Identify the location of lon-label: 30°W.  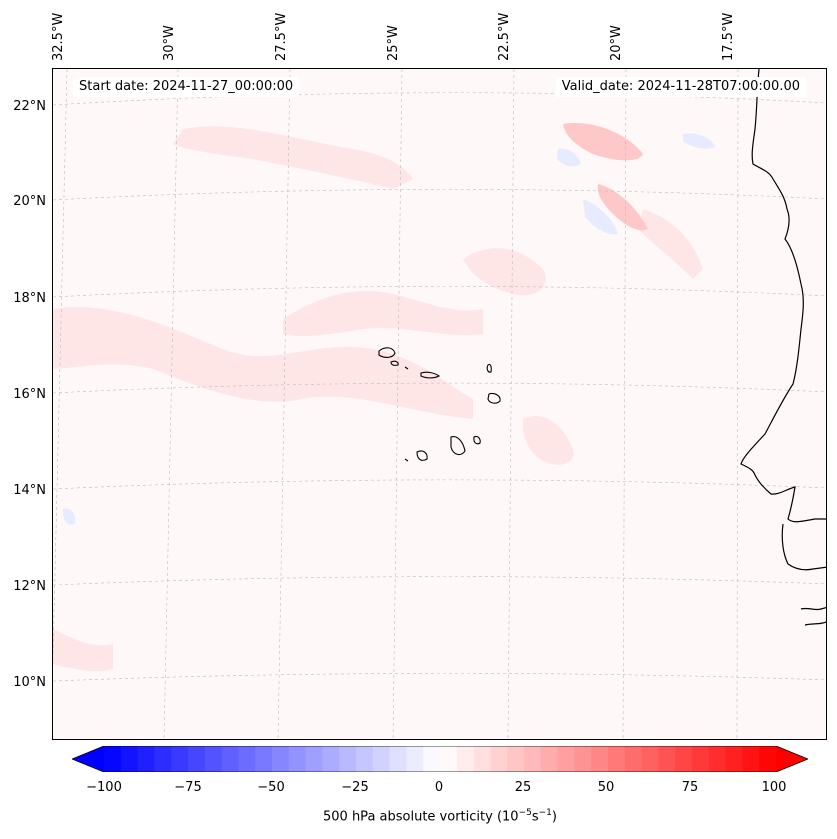
(169, 43).